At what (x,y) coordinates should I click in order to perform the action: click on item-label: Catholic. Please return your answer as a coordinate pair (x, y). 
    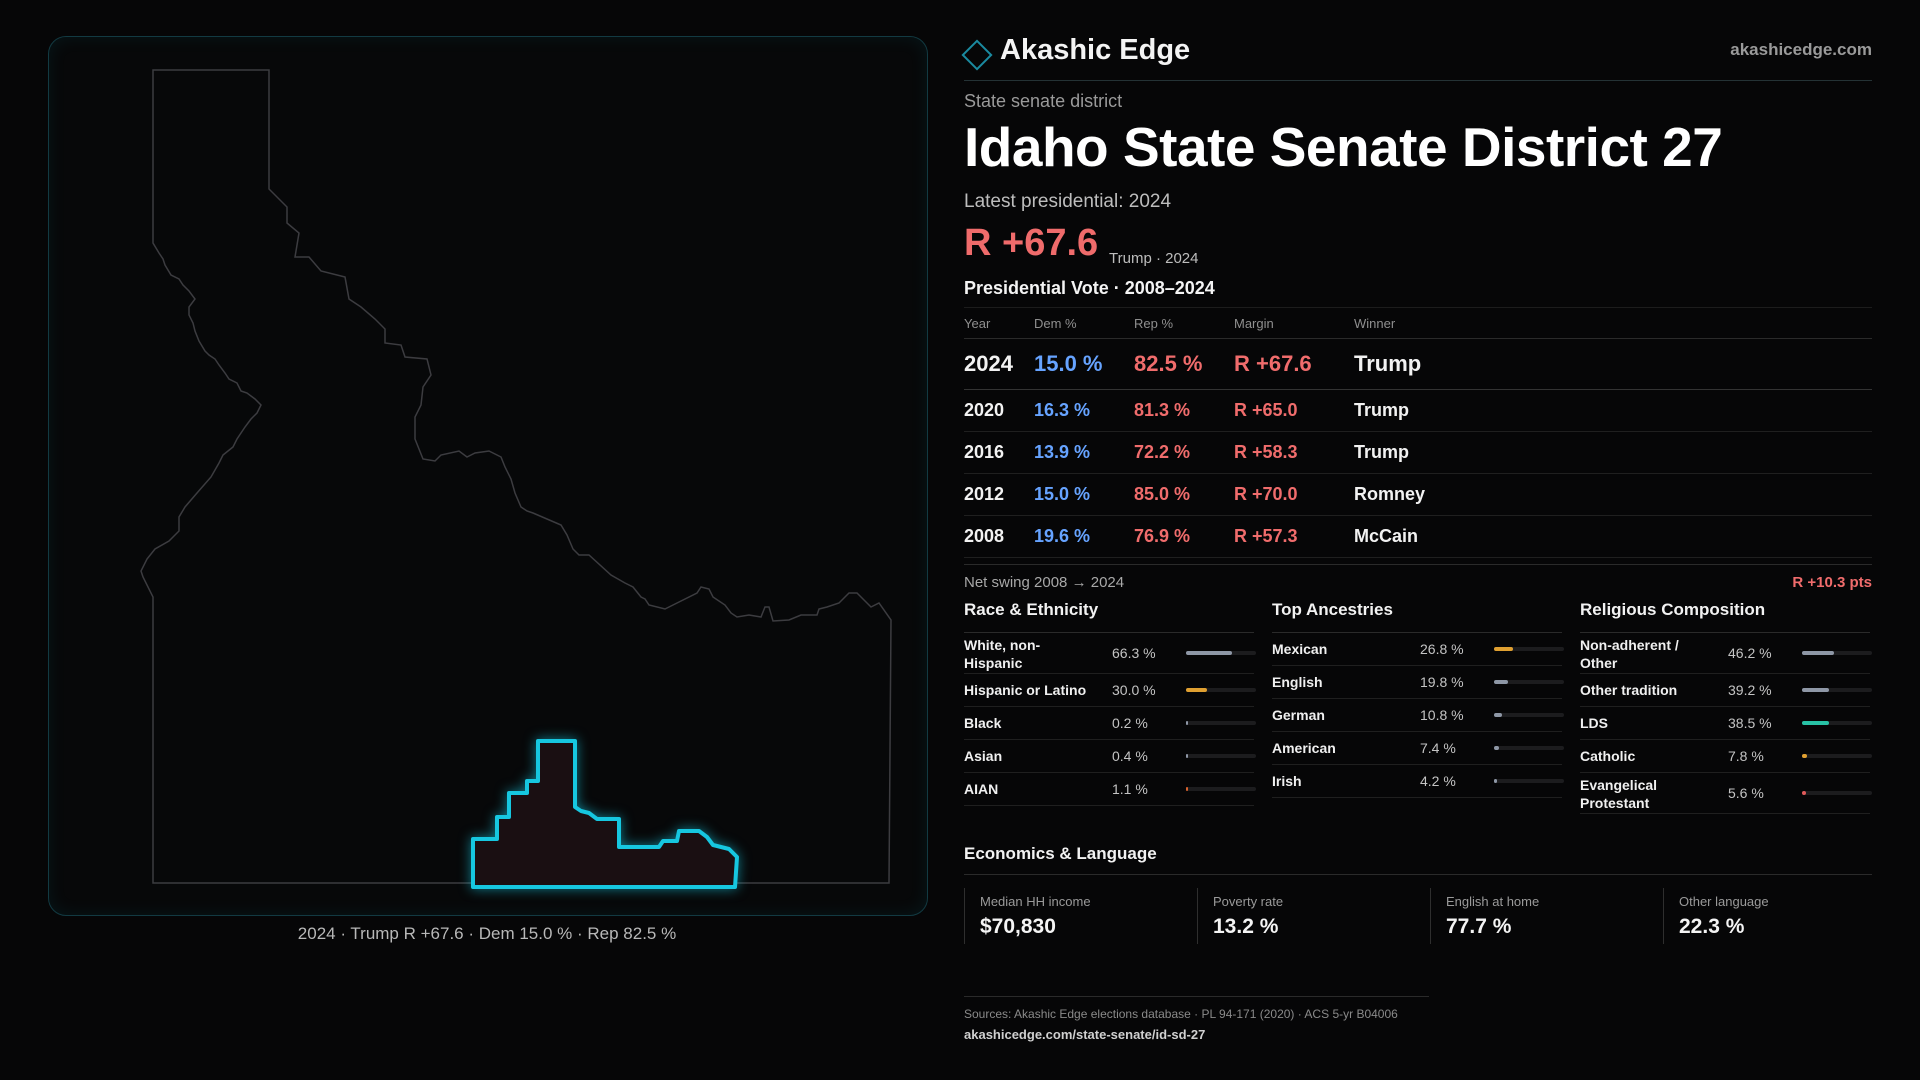
    Looking at the image, I should click on (1608, 756).